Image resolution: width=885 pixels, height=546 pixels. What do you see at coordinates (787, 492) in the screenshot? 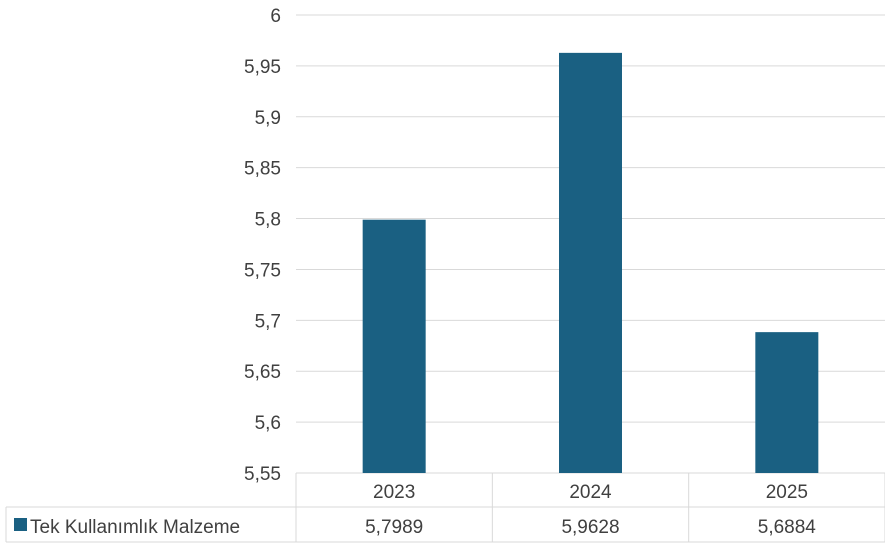
I see `x-category-label: 2025` at bounding box center [787, 492].